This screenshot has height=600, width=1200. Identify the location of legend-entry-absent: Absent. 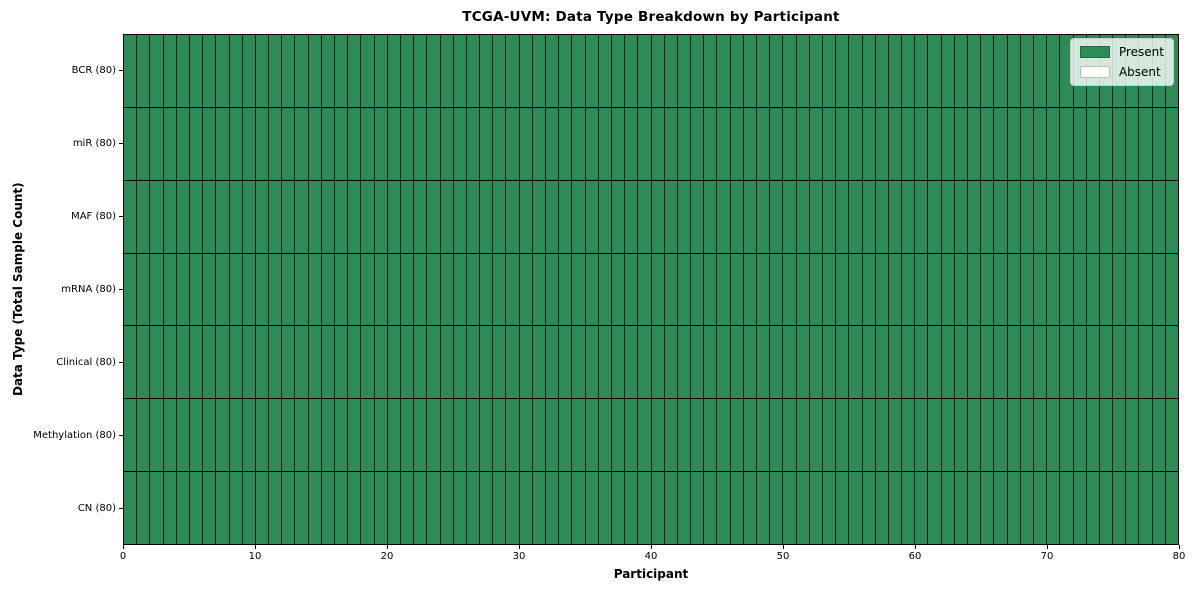
(1121, 72).